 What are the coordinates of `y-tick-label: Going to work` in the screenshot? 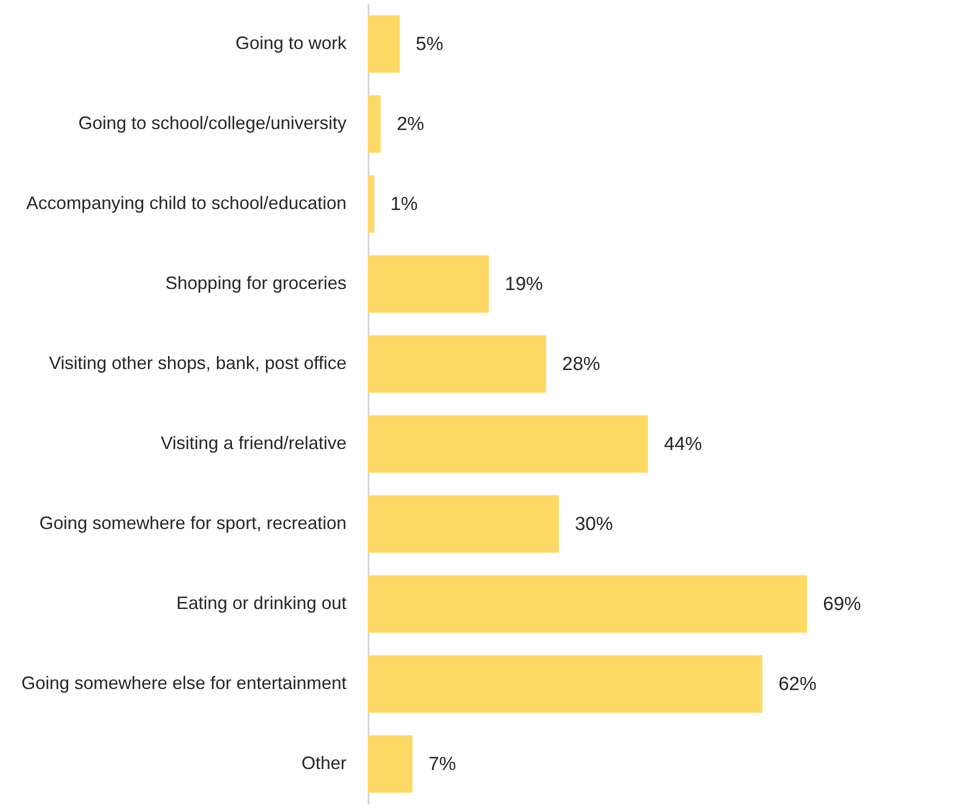 It's located at (291, 43).